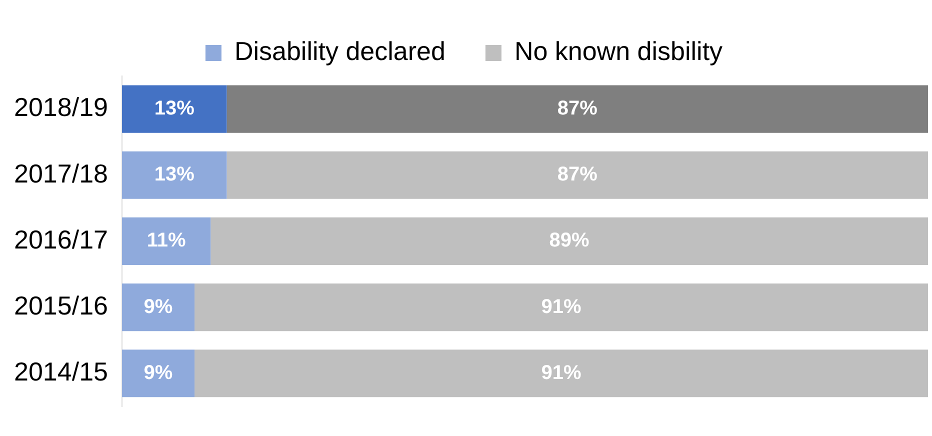 The image size is (932, 436). I want to click on y-tick-label: 2018/19, so click(61, 107).